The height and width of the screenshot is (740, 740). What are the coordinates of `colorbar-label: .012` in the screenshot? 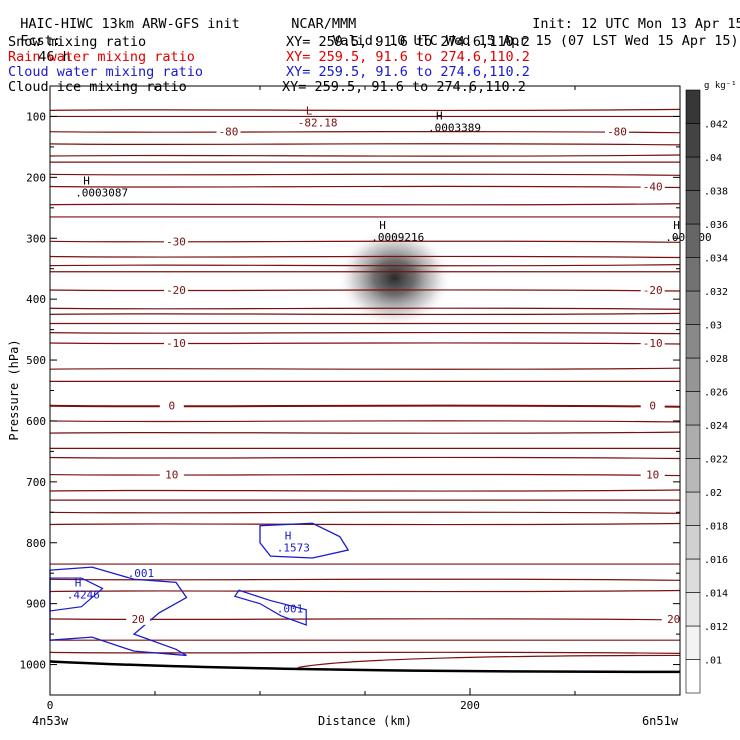 It's located at (716, 627).